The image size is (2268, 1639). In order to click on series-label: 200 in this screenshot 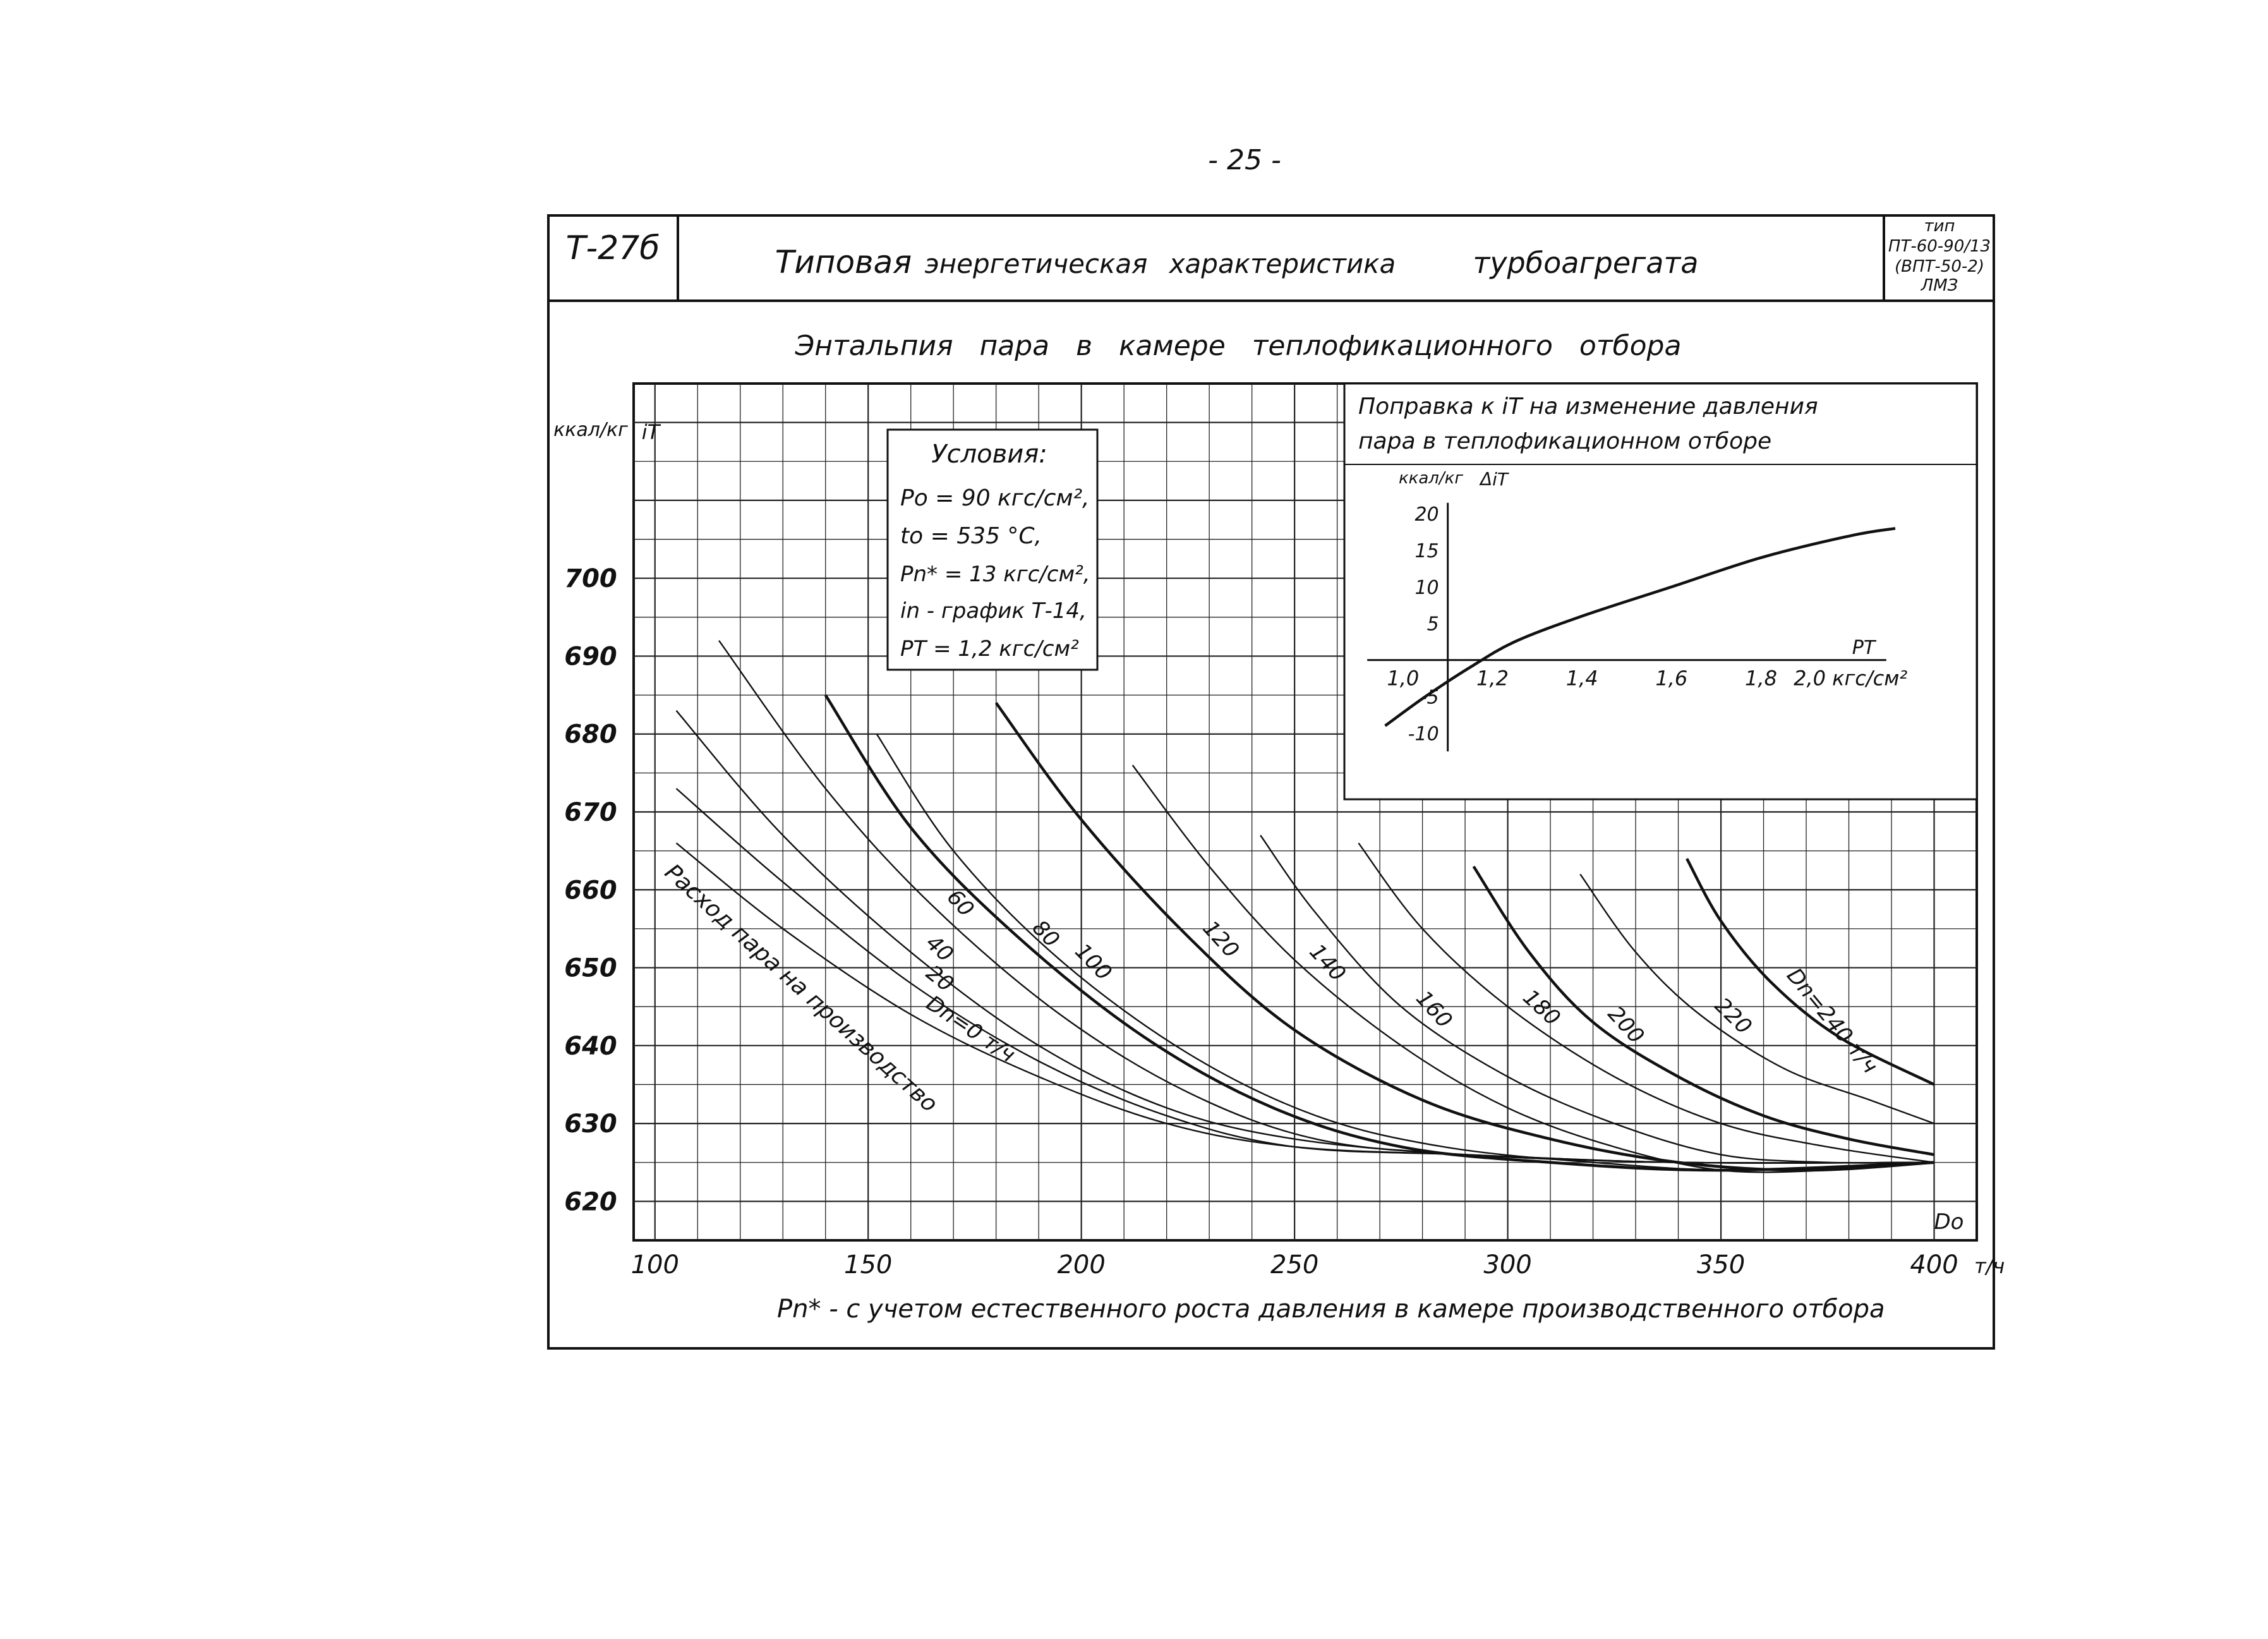, I will do `click(1626, 1025)`.